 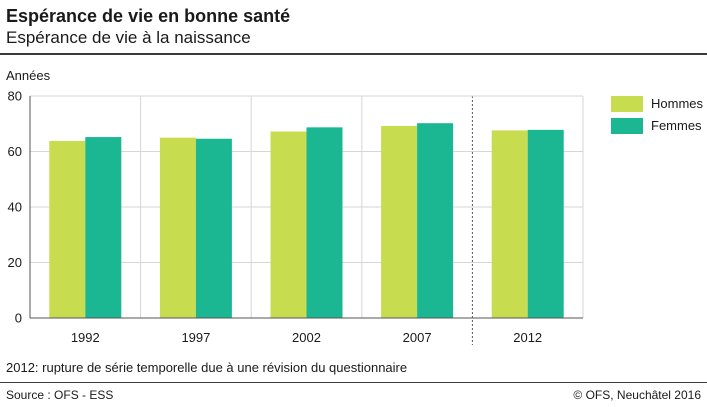 What do you see at coordinates (195, 337) in the screenshot?
I see `x-tick-label: 1997` at bounding box center [195, 337].